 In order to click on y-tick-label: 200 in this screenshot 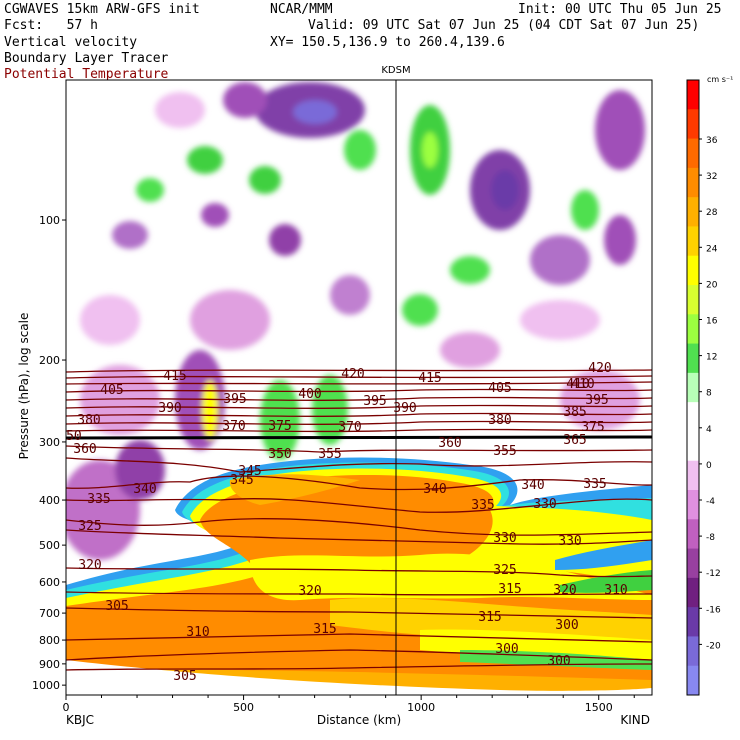, I will do `click(49, 360)`.